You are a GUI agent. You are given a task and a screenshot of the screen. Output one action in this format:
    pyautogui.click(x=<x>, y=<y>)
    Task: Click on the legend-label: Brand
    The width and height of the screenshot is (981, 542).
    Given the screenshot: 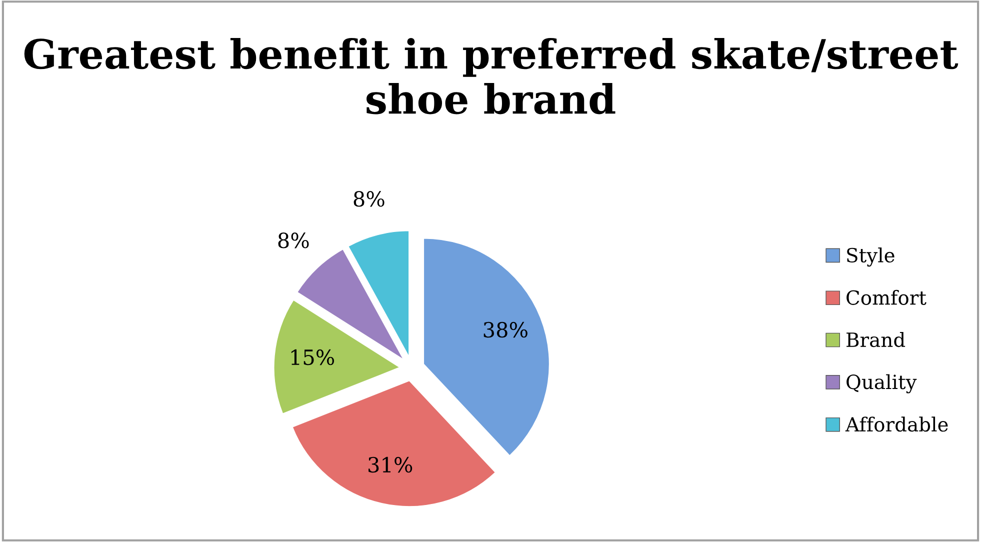 What is the action you would take?
    pyautogui.click(x=876, y=340)
    